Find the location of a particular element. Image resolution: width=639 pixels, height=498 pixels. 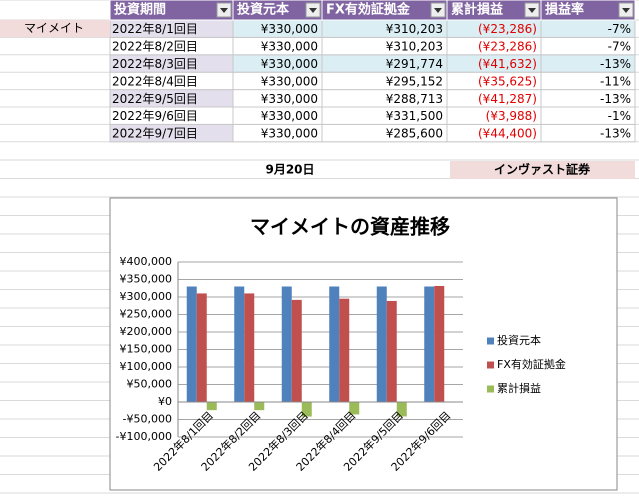

y-tick-label: ¥250,000 is located at coordinates (146, 314).